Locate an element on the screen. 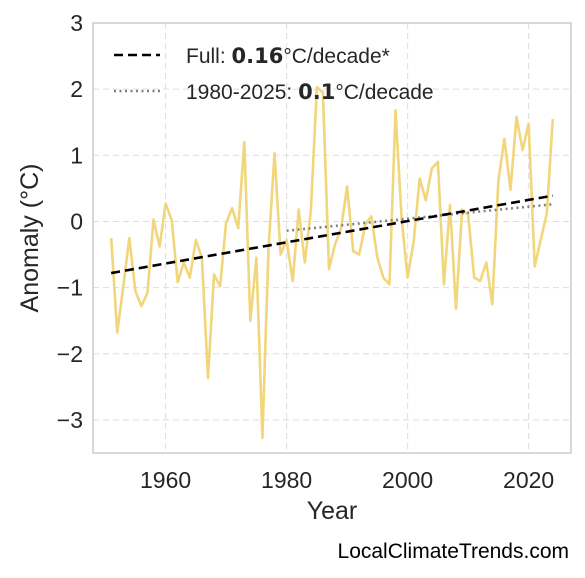 This screenshot has width=585, height=578. trend-line-recent is located at coordinates (419, 217).